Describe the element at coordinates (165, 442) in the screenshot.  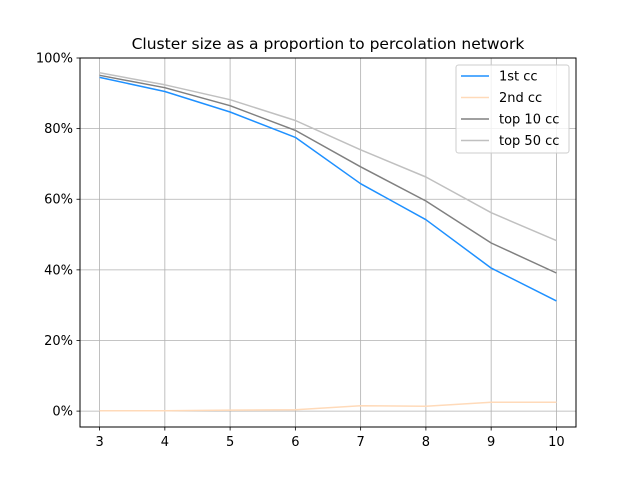
I see `x-tick-label: 4` at that location.